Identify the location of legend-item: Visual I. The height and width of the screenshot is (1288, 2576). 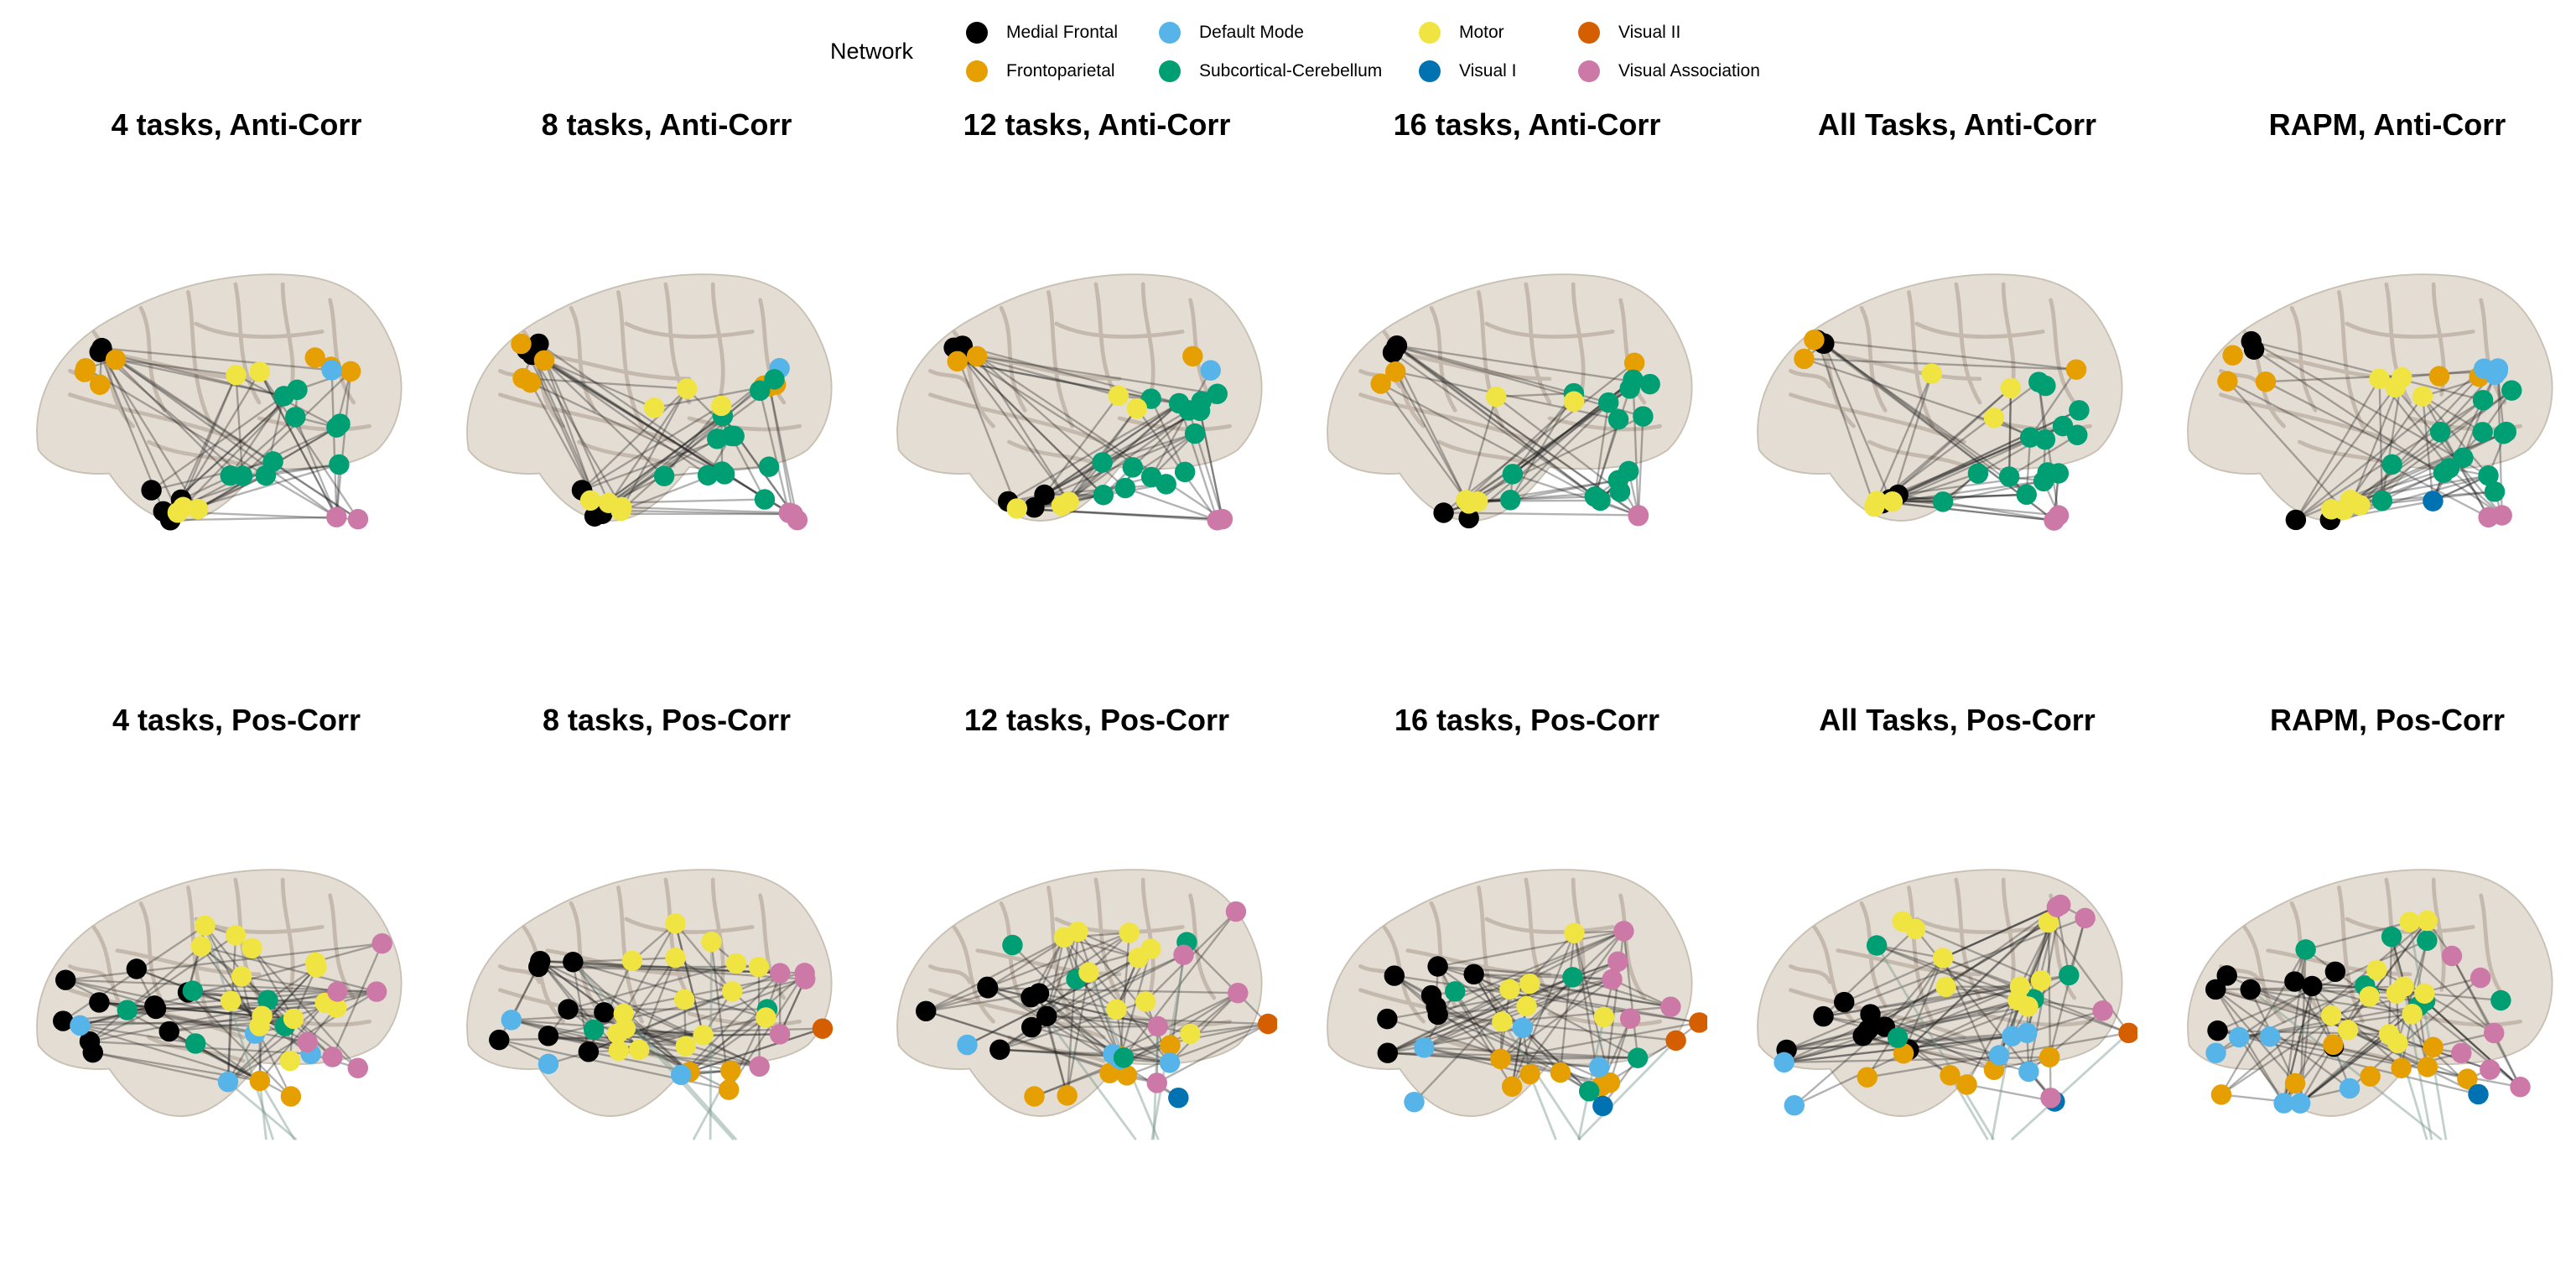
(1468, 71).